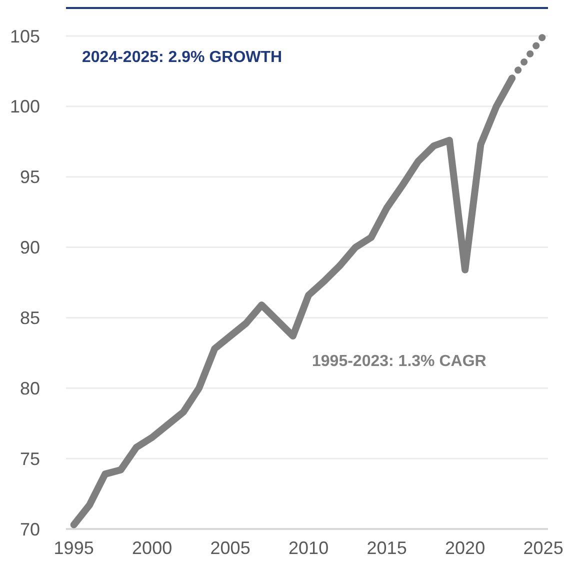 The image size is (566, 565). Describe the element at coordinates (399, 361) in the screenshot. I see `annotation: 1995-2023: 1.3% CAGR` at that location.